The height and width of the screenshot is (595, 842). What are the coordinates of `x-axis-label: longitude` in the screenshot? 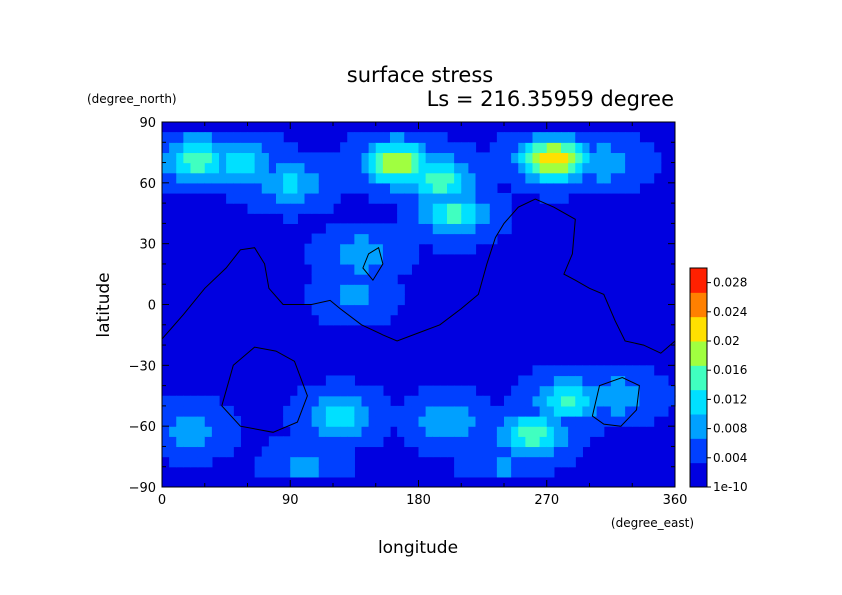 It's located at (418, 548).